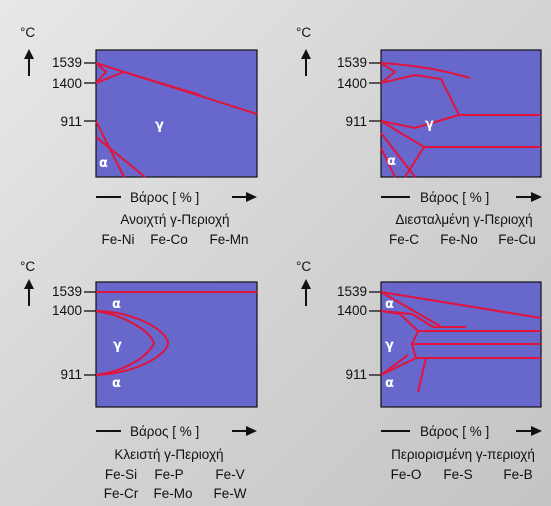 The image size is (551, 506). What do you see at coordinates (118, 239) in the screenshot?
I see `alloy-label: Fe-Ni` at bounding box center [118, 239].